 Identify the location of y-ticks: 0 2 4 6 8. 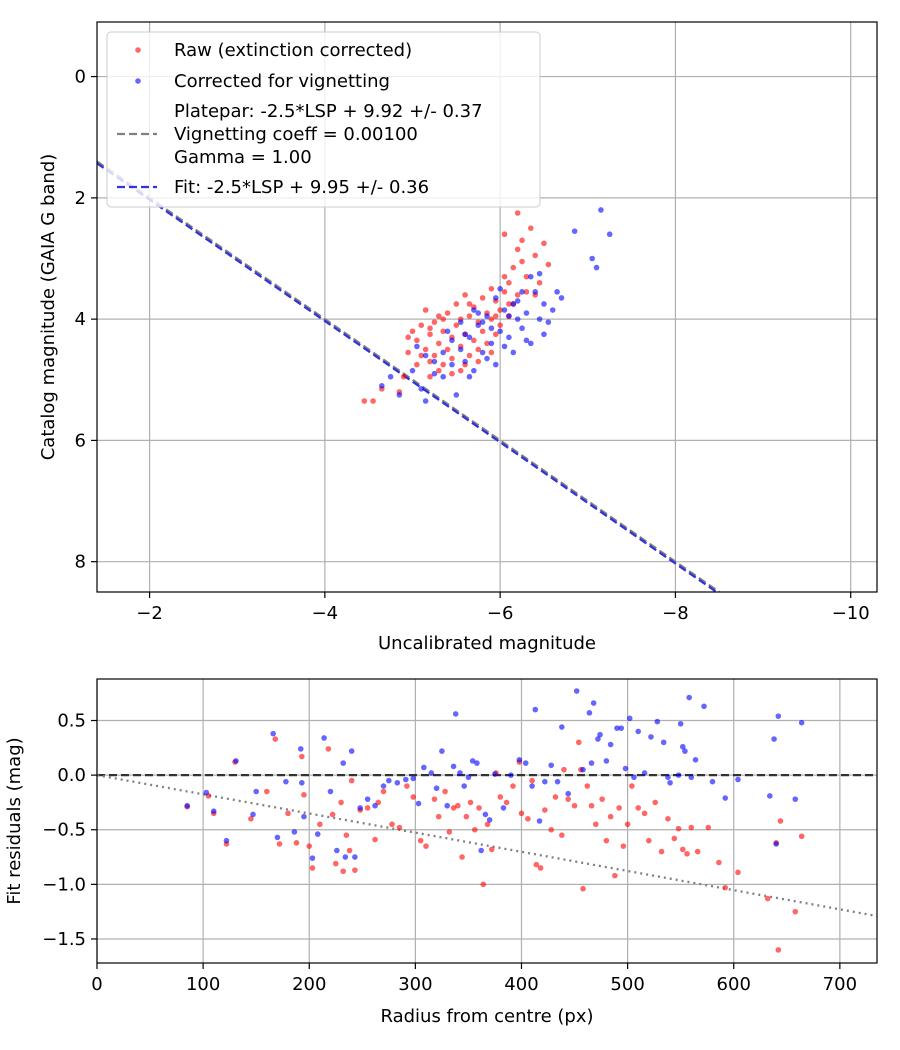
(86, 320).